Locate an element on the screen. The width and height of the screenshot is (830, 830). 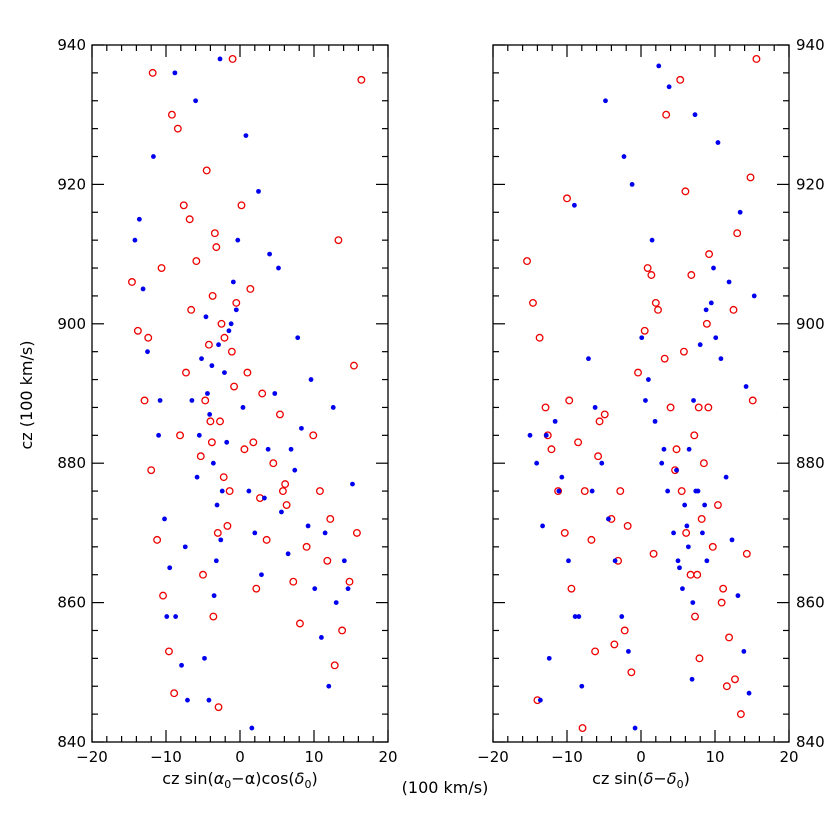
x-tick-label: 10 is located at coordinates (714, 757).